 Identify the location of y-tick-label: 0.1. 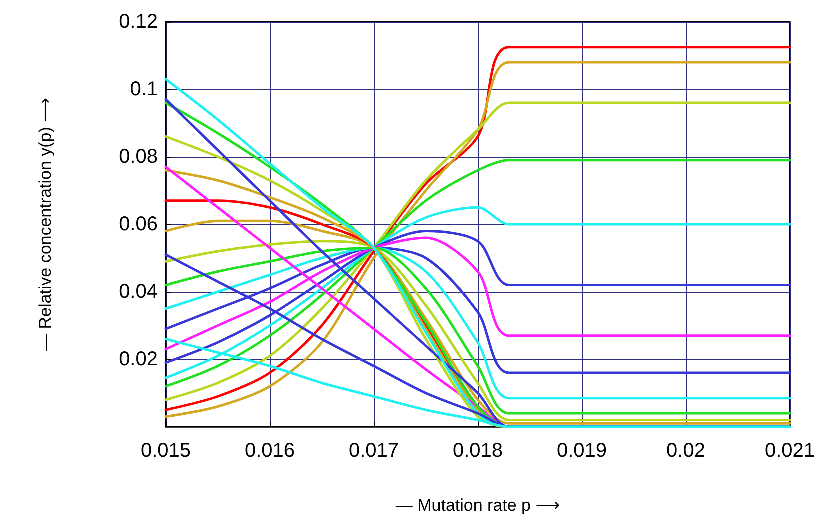
(144, 89).